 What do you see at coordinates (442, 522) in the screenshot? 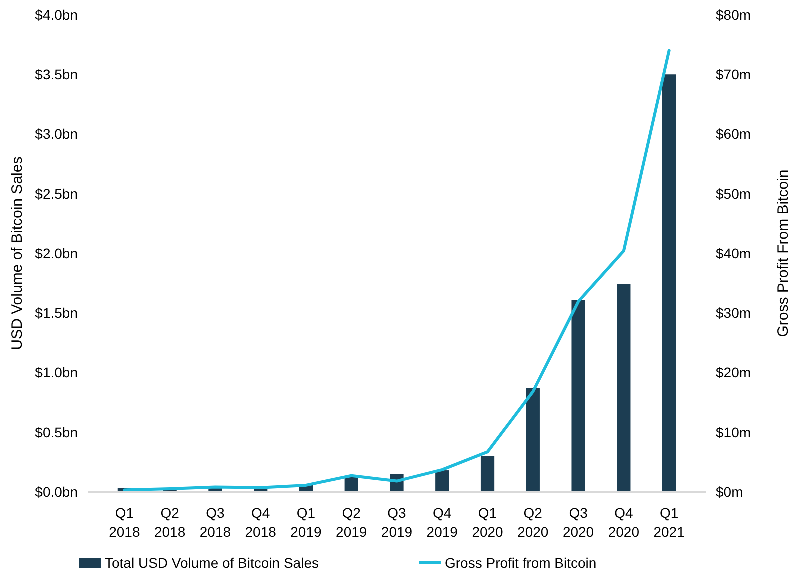
I see `x-tick-label: Q4 2019` at bounding box center [442, 522].